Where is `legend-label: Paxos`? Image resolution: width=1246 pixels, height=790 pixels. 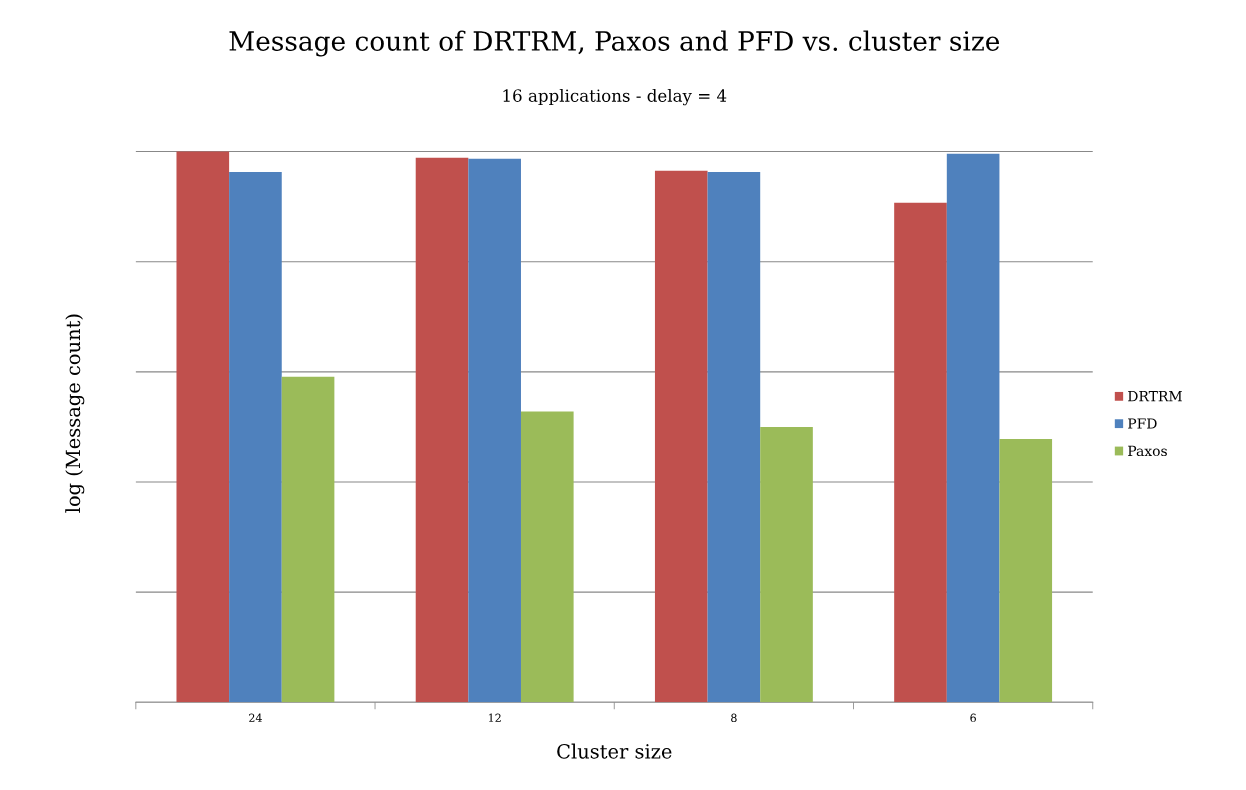
legend-label: Paxos is located at coordinates (1147, 451).